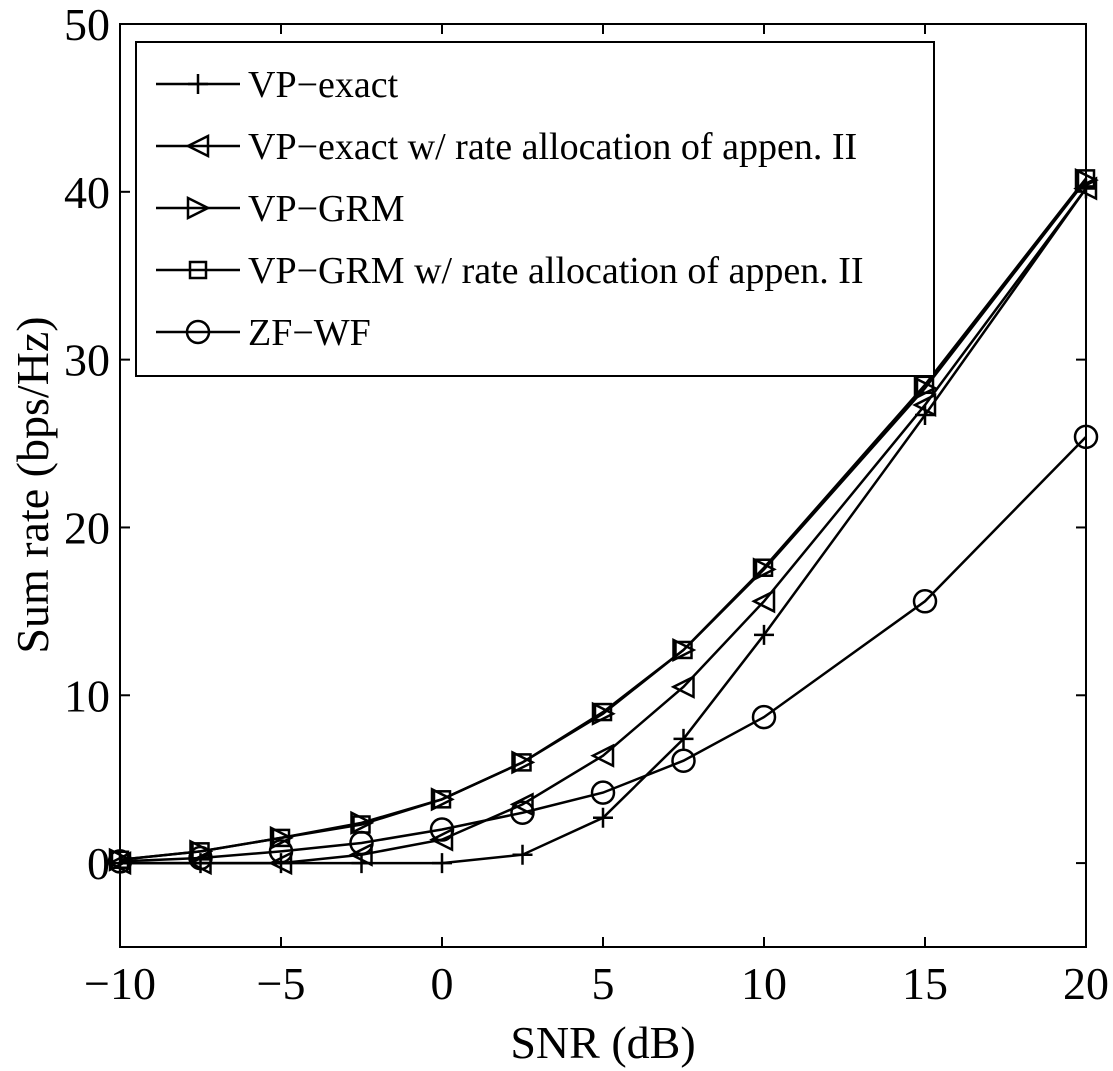 The image size is (1113, 1071). What do you see at coordinates (87, 192) in the screenshot?
I see `y-tick-label: 40` at bounding box center [87, 192].